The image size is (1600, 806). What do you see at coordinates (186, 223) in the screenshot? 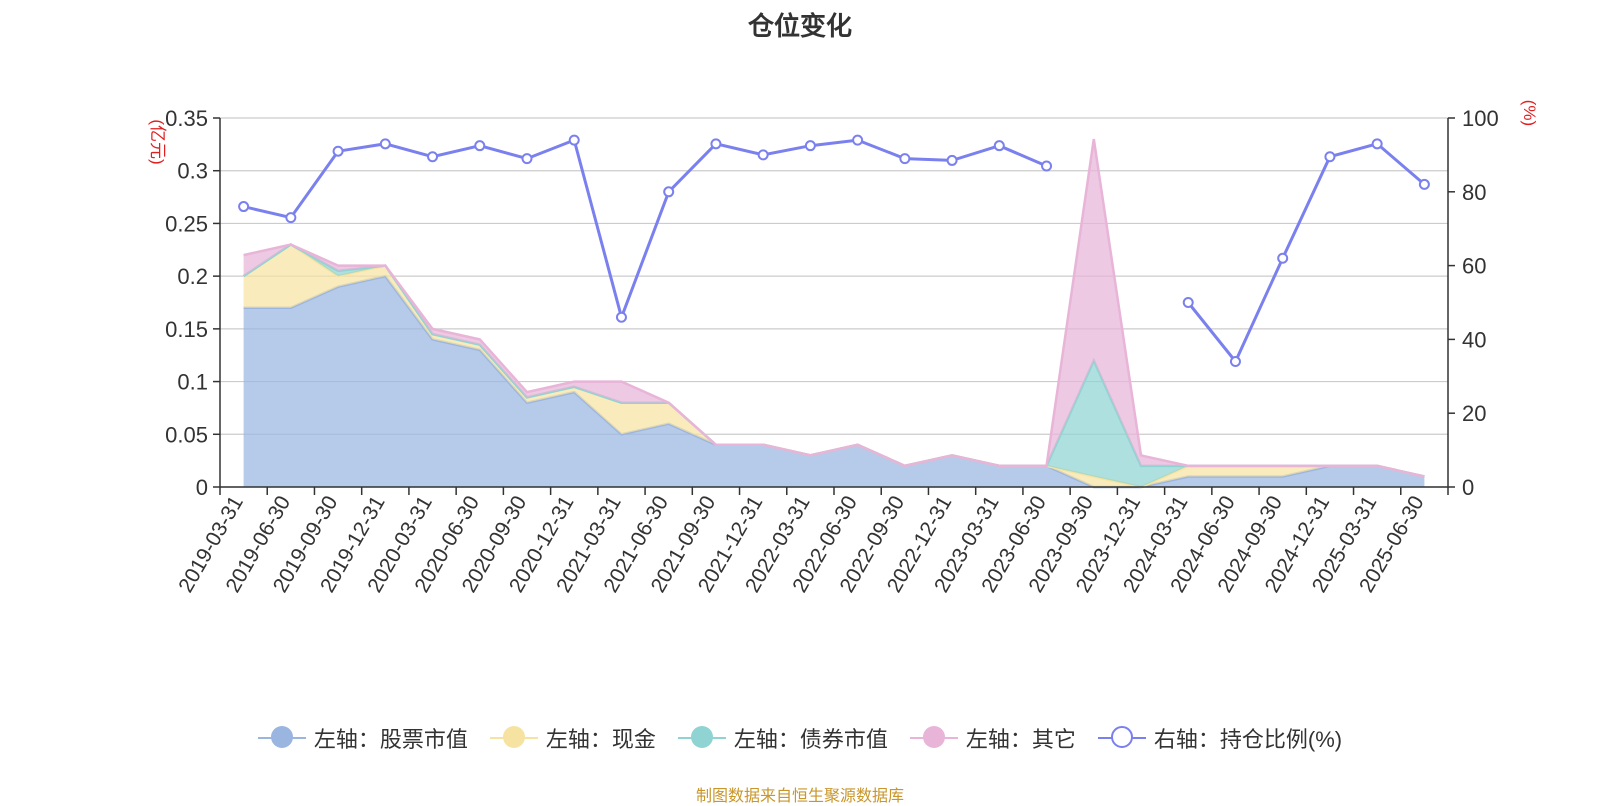
I see `left-tick-label: 0.25` at bounding box center [186, 223].